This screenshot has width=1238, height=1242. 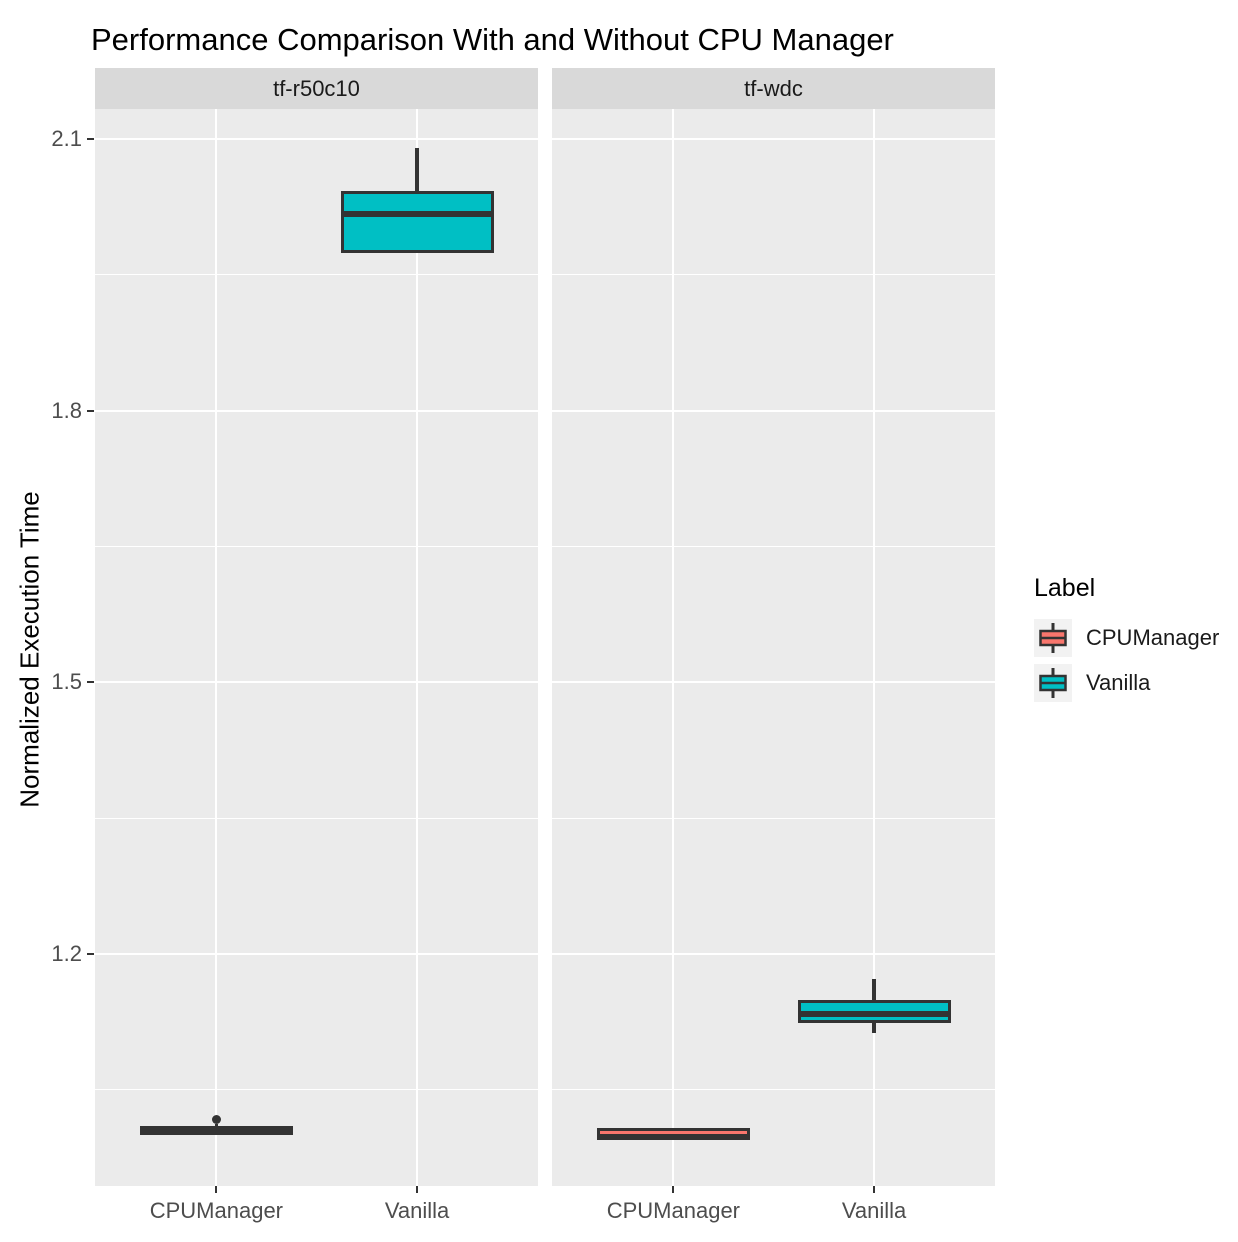 I want to click on legend: Label CPUManager Vanilla, so click(x=1136, y=641).